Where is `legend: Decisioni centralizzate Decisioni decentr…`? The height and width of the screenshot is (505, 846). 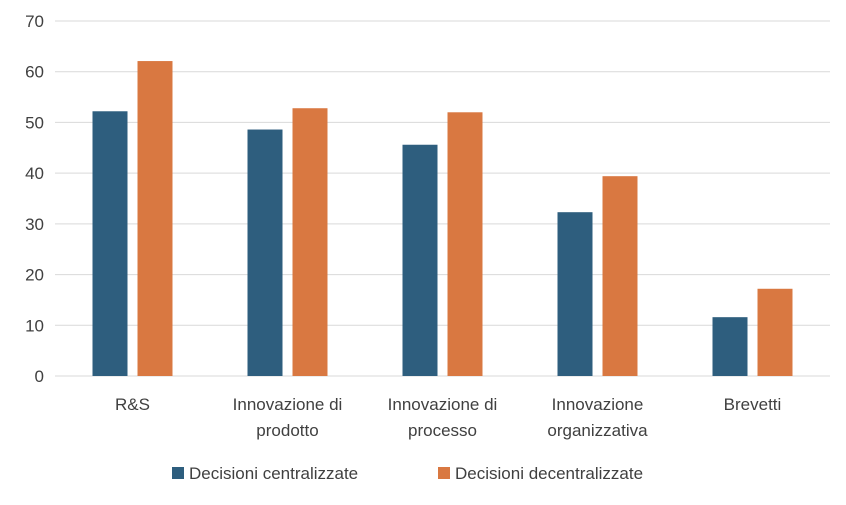
legend: Decisioni centralizzate Decisioni decentr… is located at coordinates (407, 473).